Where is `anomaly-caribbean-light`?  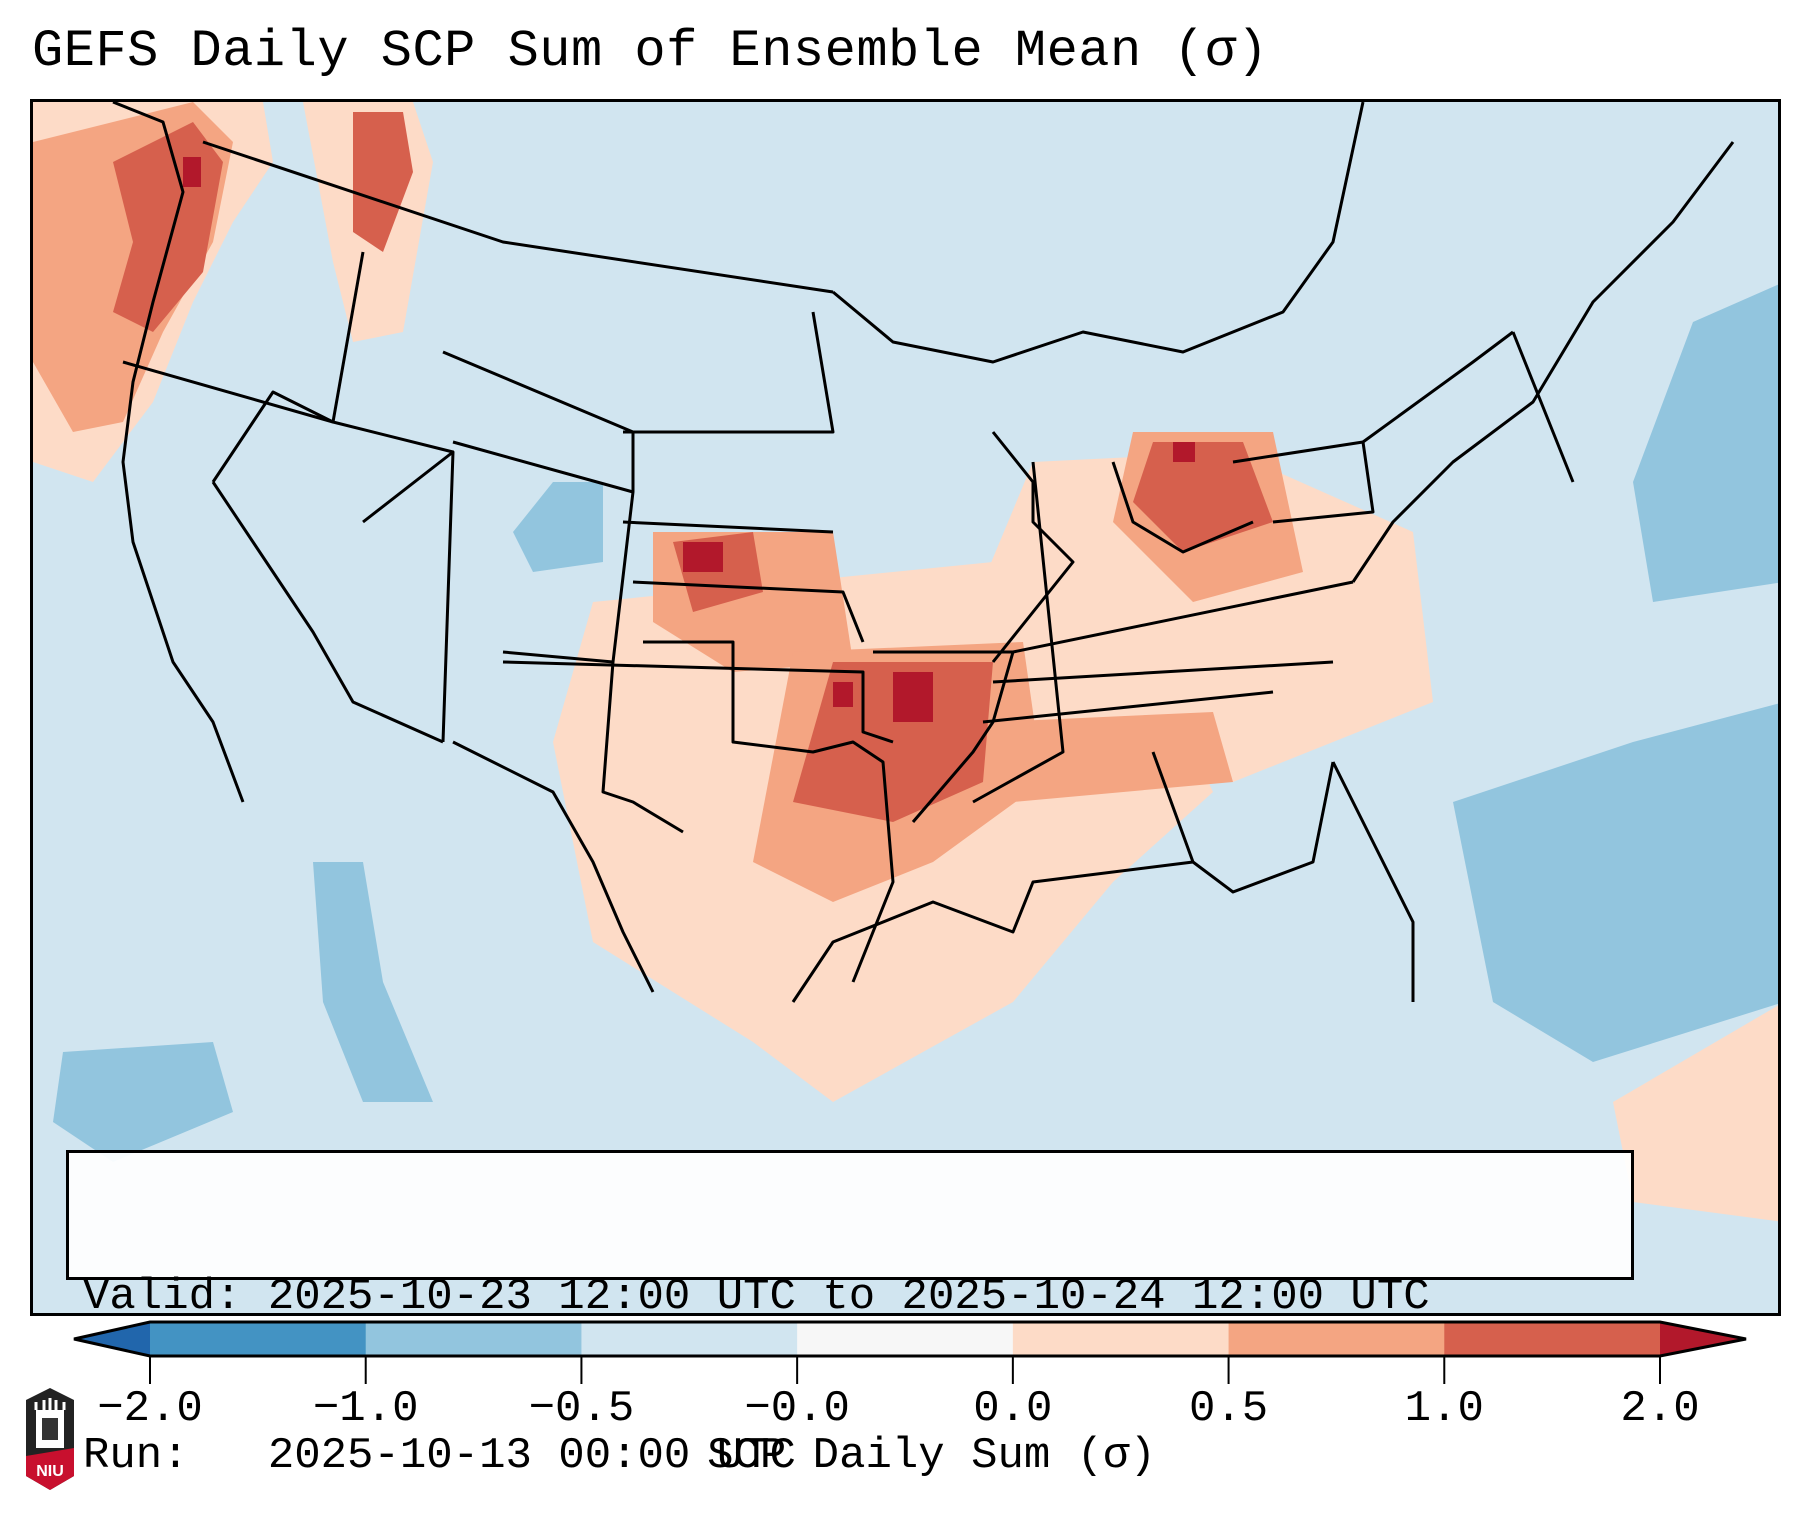
anomaly-caribbean-light is located at coordinates (1695, 1113).